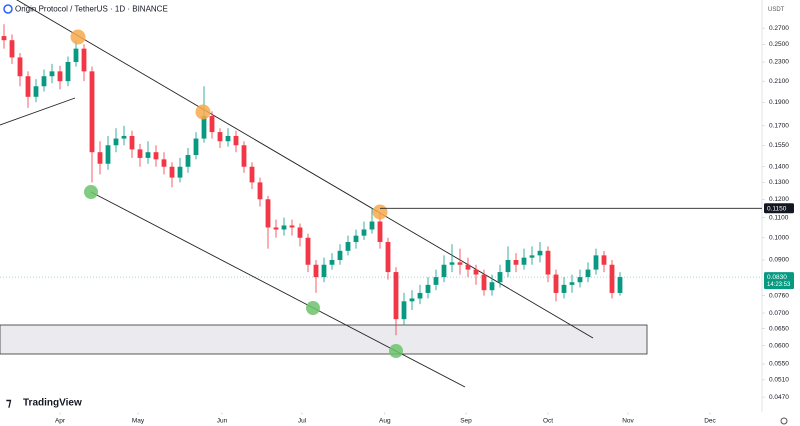 Image resolution: width=800 pixels, height=426 pixels. What do you see at coordinates (779, 44) in the screenshot?
I see `y-tick-label: 0.2500` at bounding box center [779, 44].